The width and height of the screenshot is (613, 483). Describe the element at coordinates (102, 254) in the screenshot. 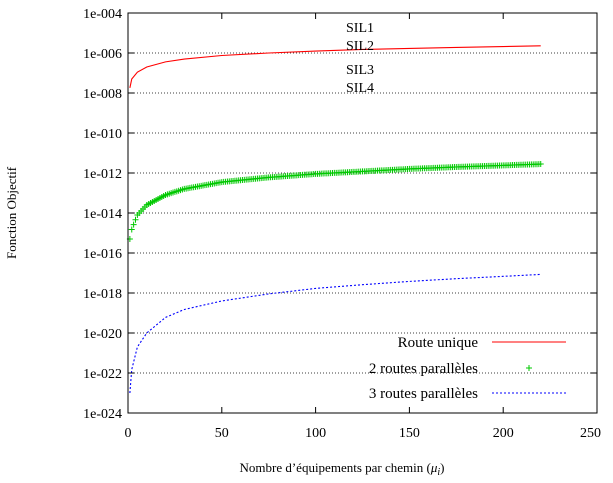

I see `y-tick-label: 1e-016` at that location.